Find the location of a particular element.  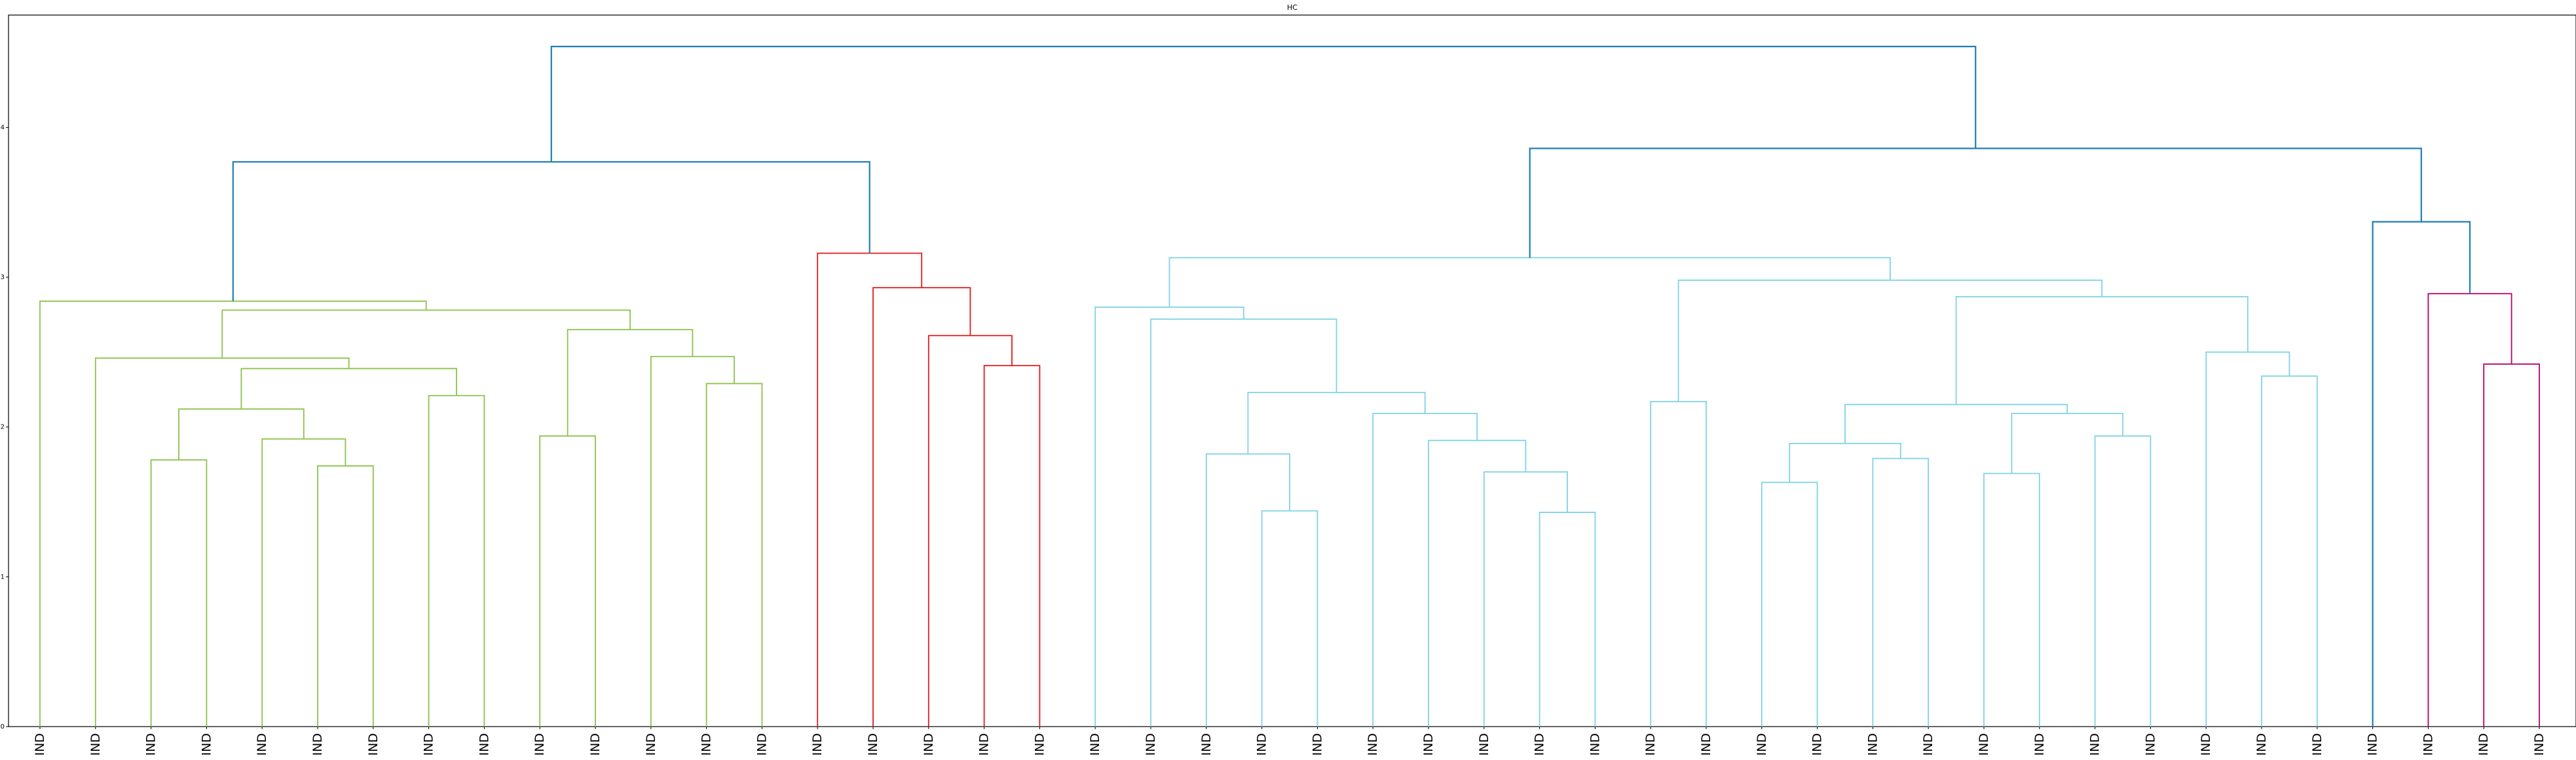

y-tick-label: 0 is located at coordinates (3, 727).